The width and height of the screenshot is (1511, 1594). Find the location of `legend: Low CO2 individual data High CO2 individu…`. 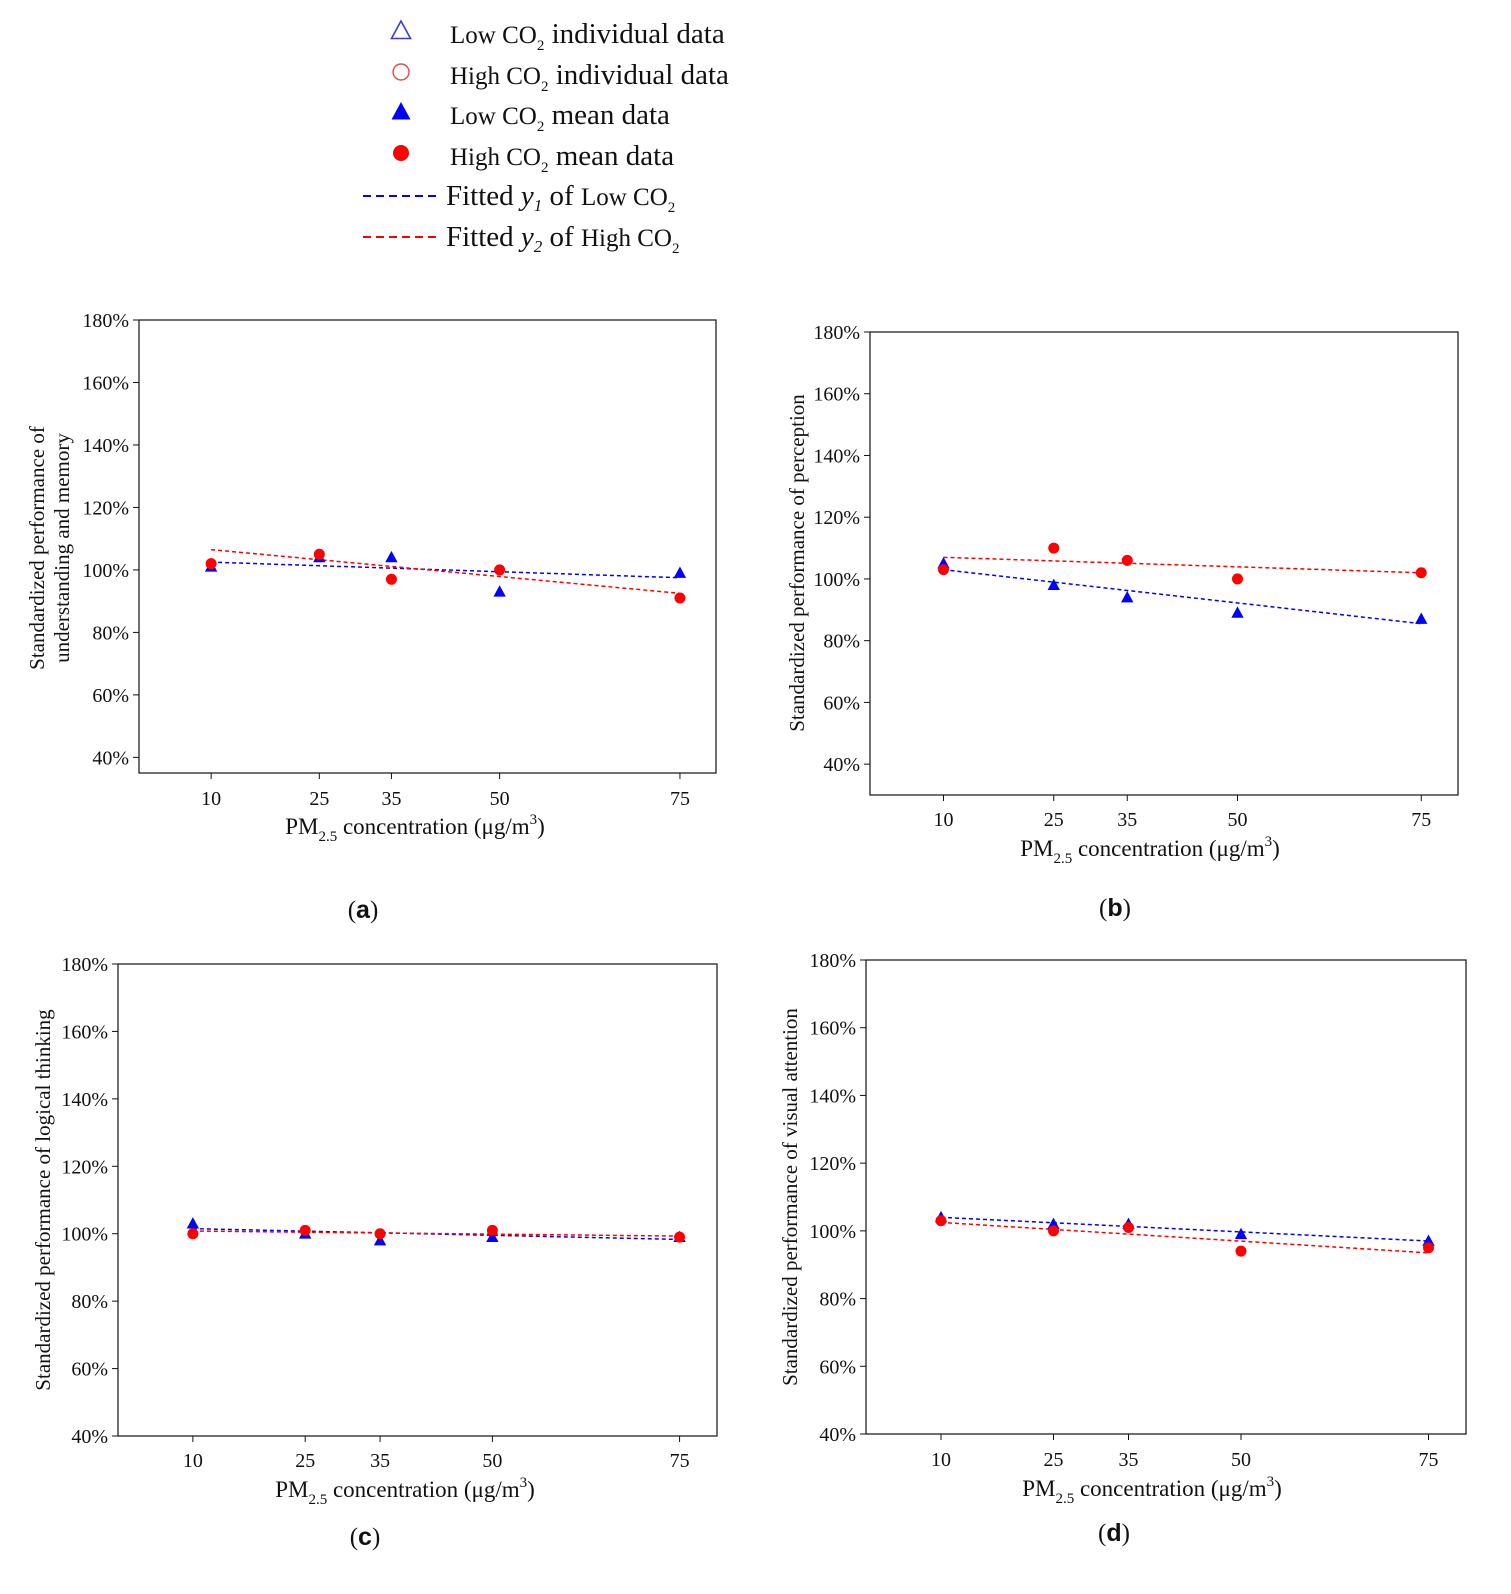

legend: Low CO2 individual data High CO2 individu… is located at coordinates (546, 137).